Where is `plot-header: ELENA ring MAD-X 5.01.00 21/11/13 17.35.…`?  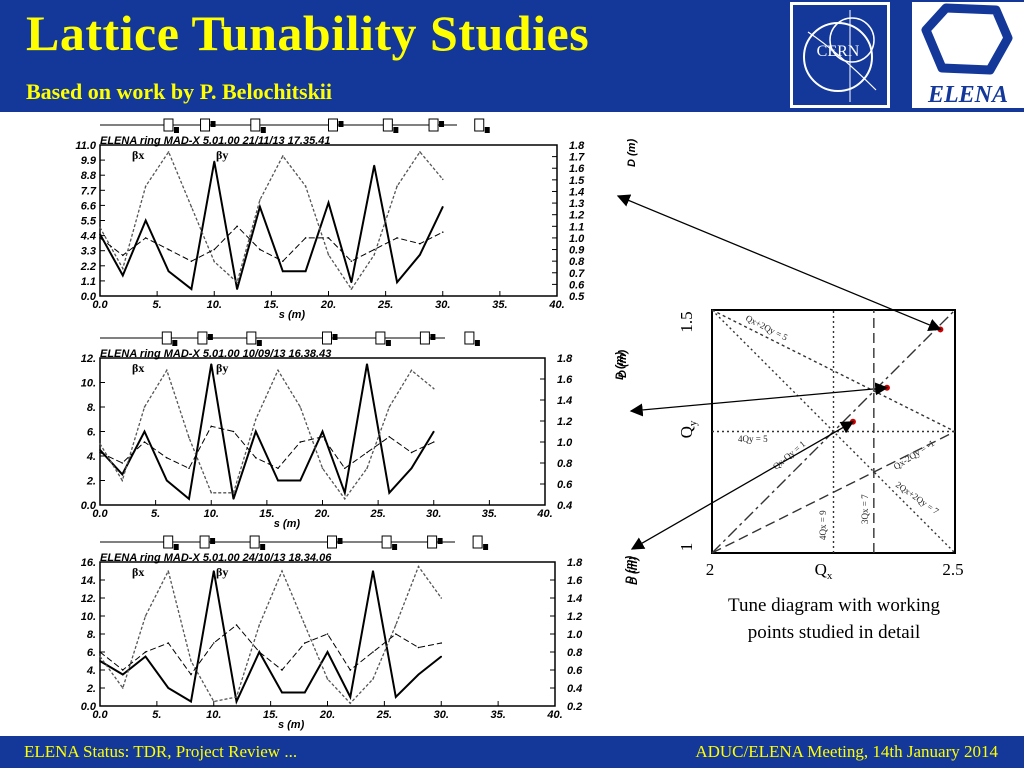 plot-header: ELENA ring MAD-X 5.01.00 21/11/13 17.35.… is located at coordinates (215, 141).